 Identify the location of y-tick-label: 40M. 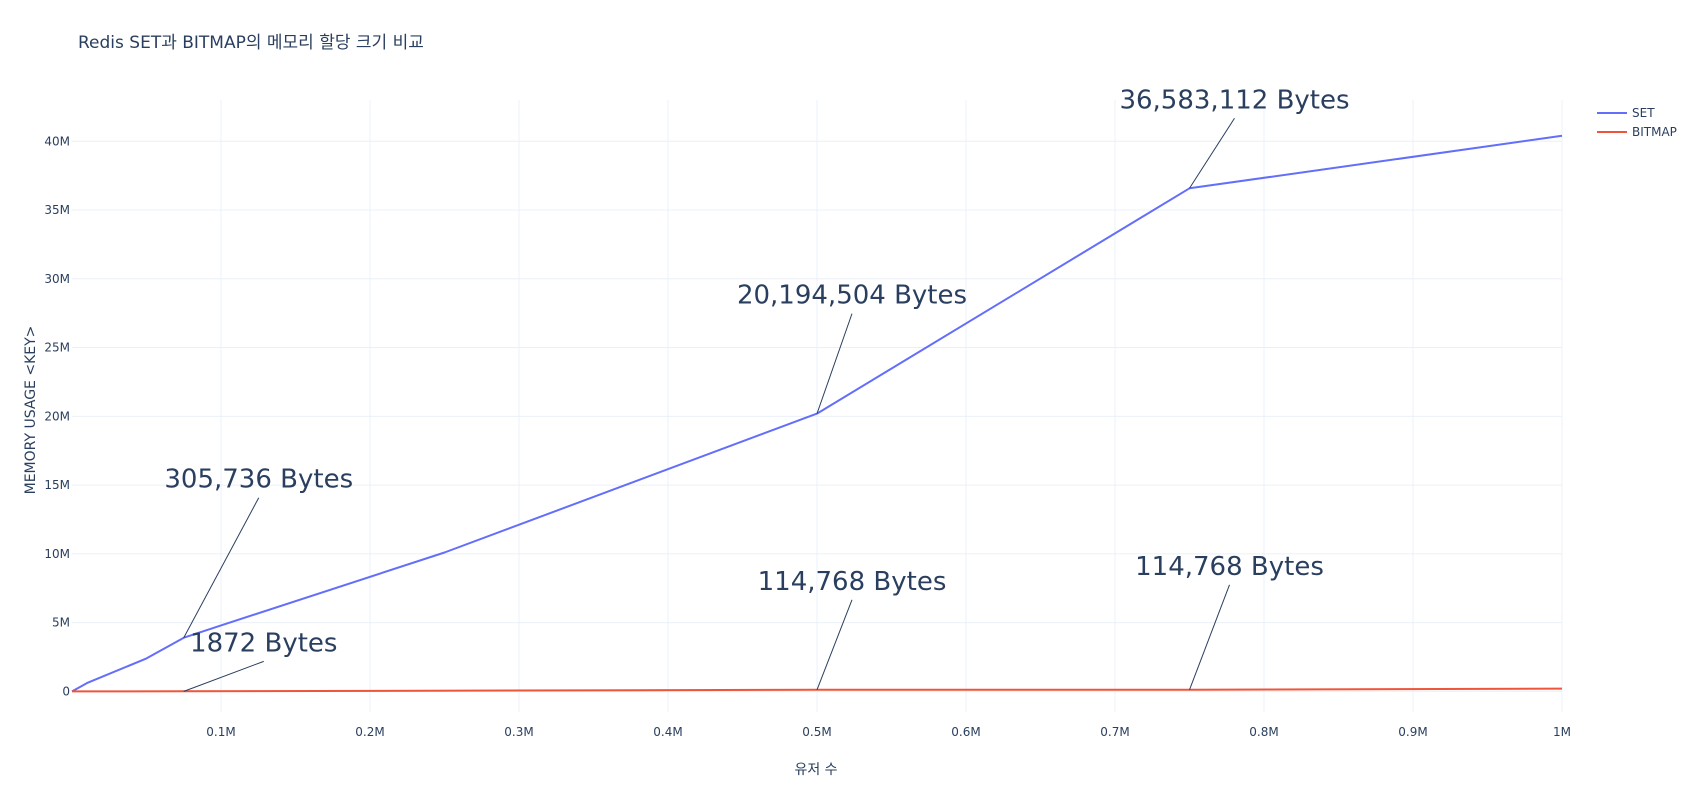
(57, 141).